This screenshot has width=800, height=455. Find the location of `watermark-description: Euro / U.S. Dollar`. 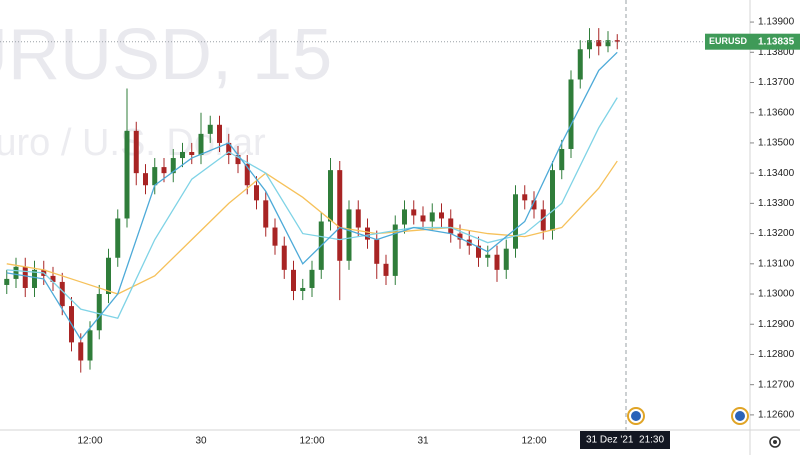

watermark-description: Euro / U.S. Dollar is located at coordinates (133, 143).